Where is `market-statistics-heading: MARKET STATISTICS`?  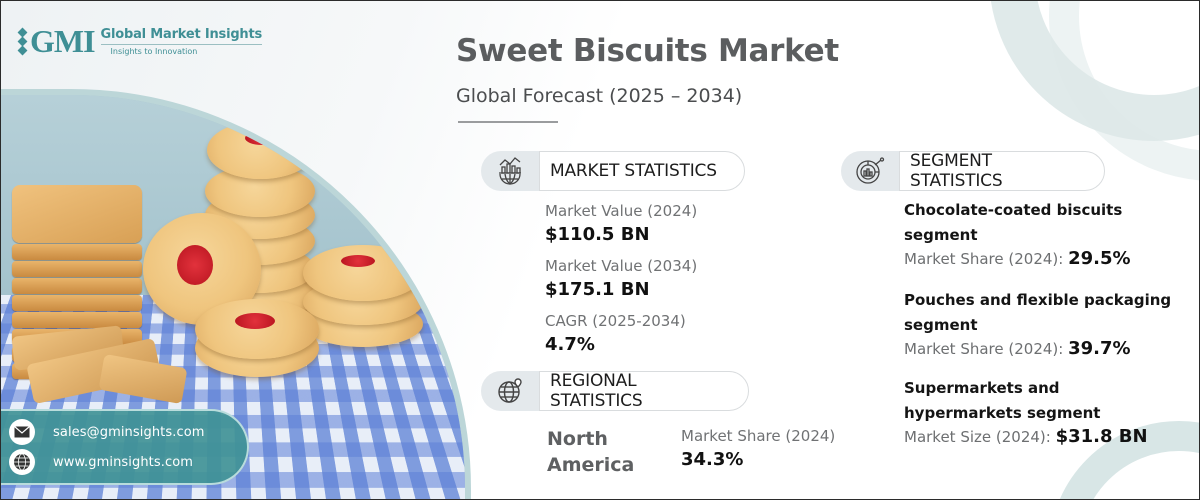
market-statistics-heading: MARKET STATISTICS is located at coordinates (642, 171).